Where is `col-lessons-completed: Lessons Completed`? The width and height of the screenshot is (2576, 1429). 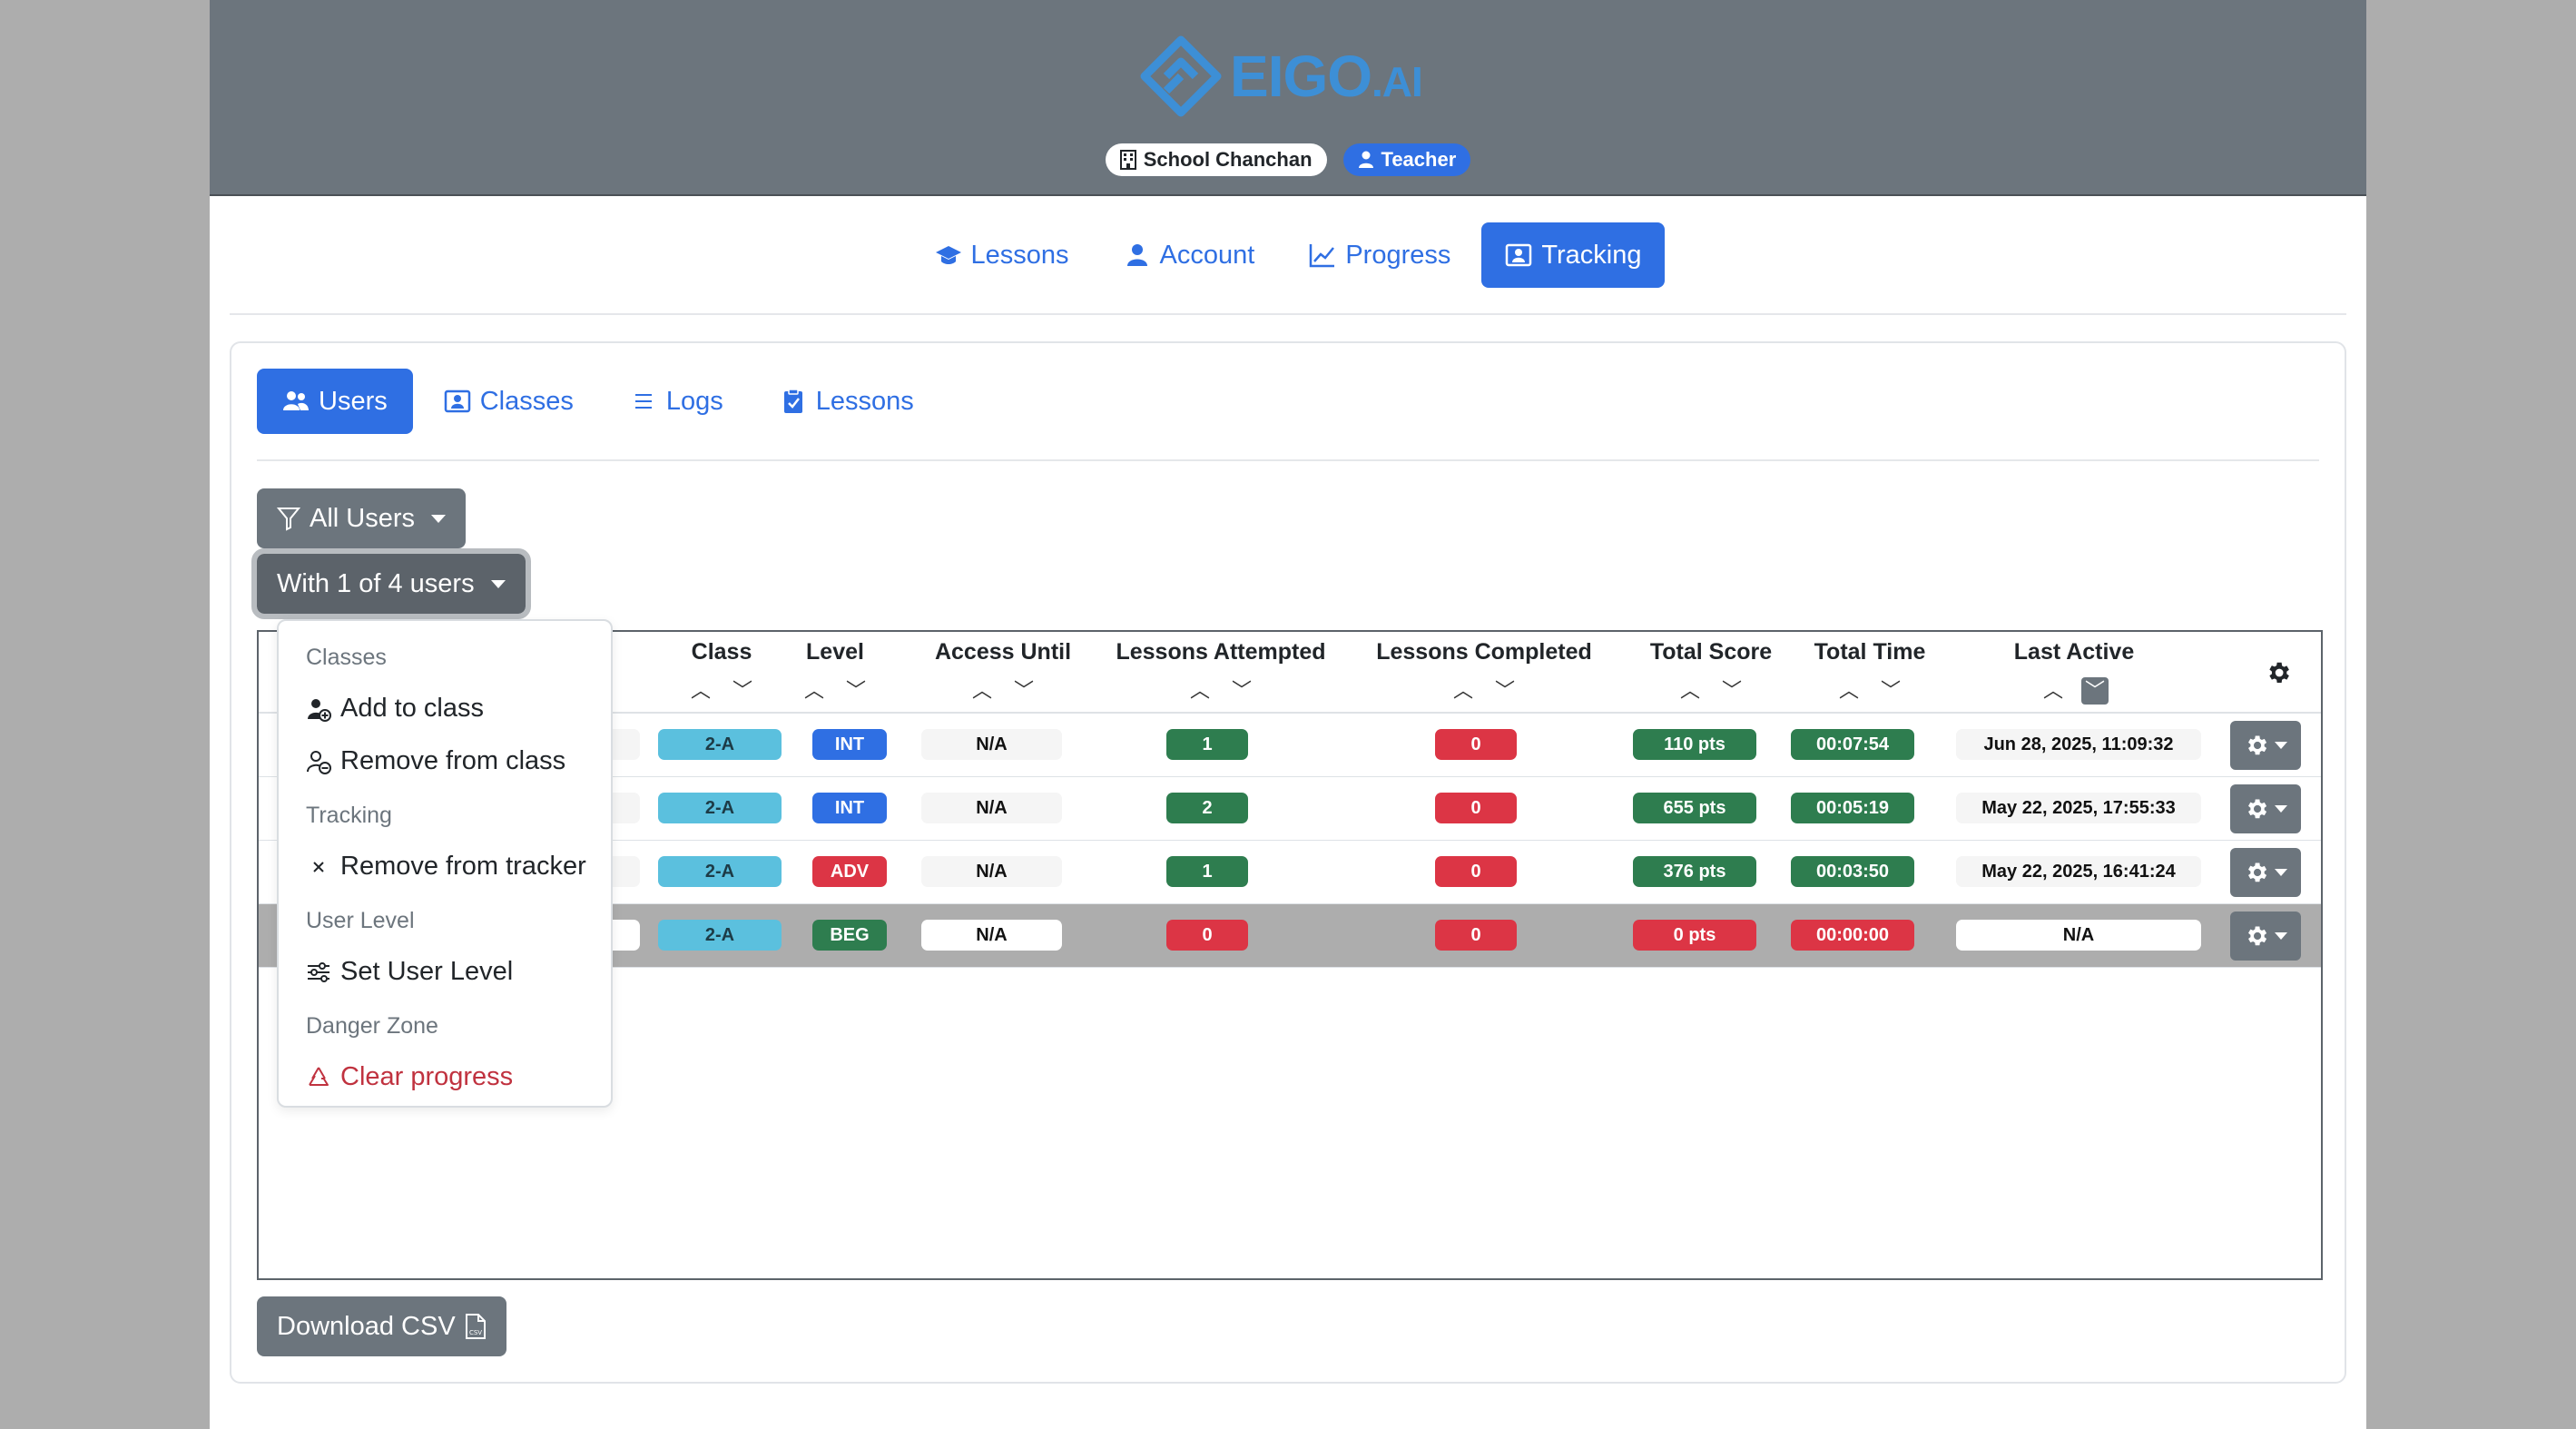
col-lessons-completed: Lessons Completed is located at coordinates (1484, 652).